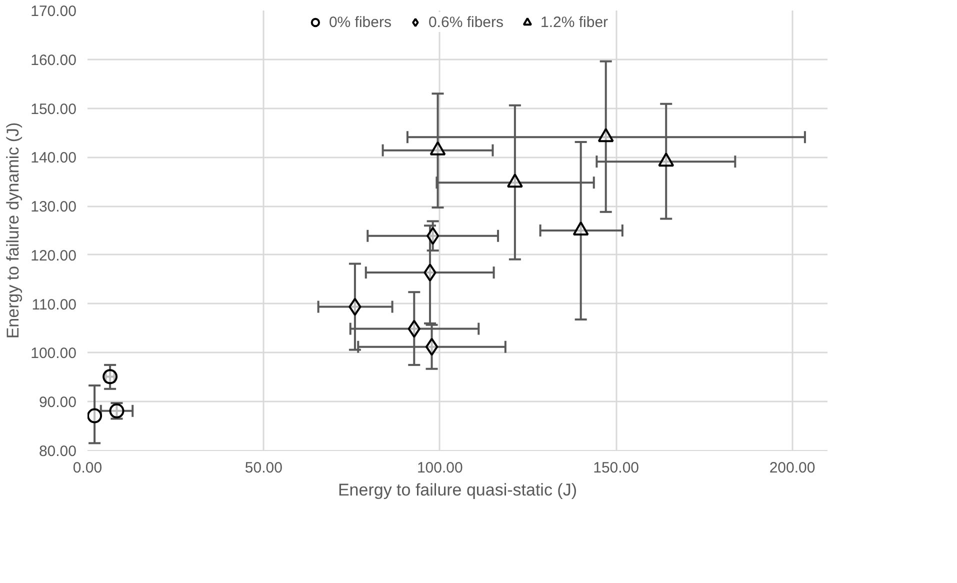  I want to click on legend-label: 0.6% fibers, so click(466, 22).